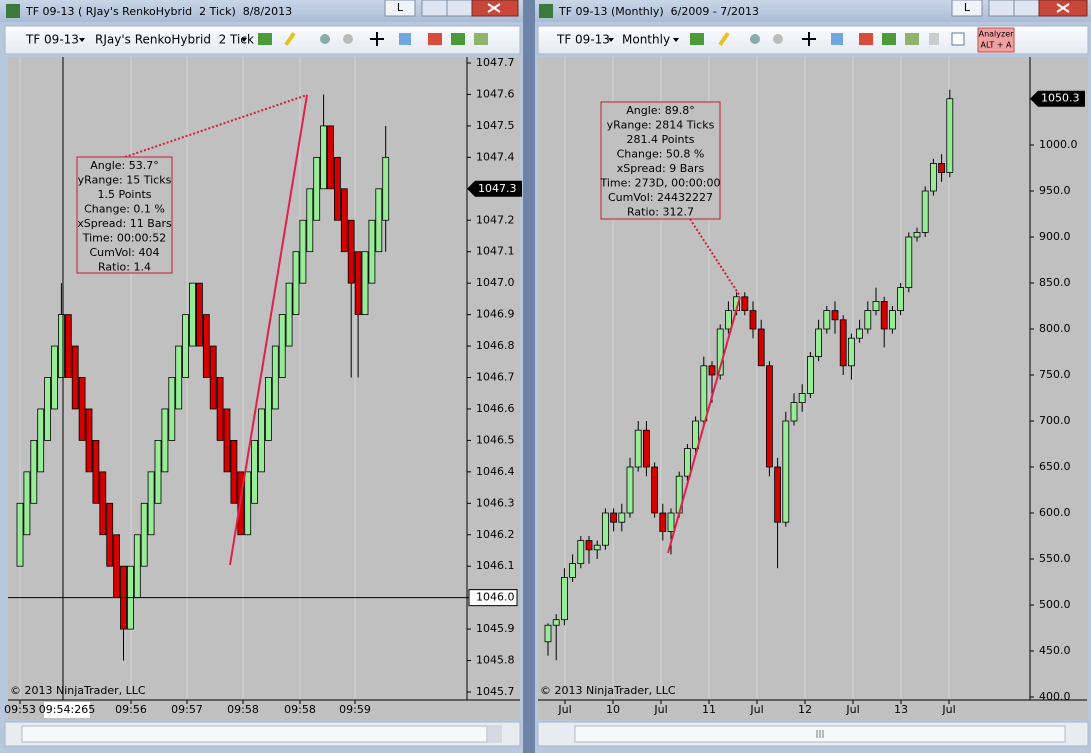 The width and height of the screenshot is (1091, 753). What do you see at coordinates (1063, 8) in the screenshot?
I see `close-icon` at bounding box center [1063, 8].